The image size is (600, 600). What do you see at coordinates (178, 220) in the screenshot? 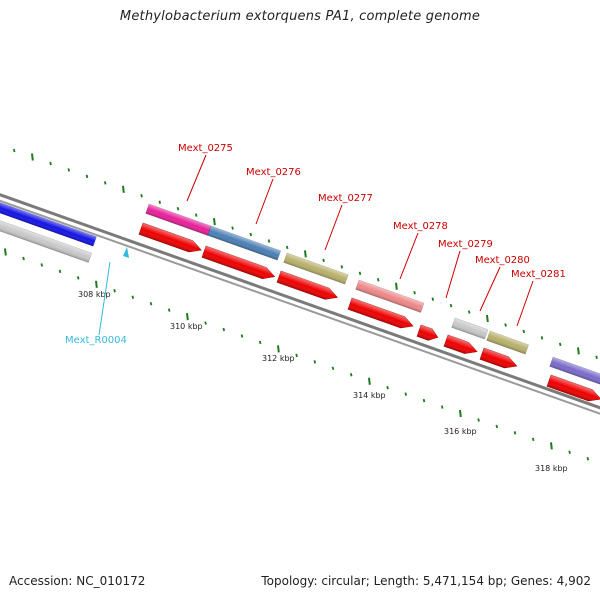
I see `gene-mext-0275-shade` at bounding box center [178, 220].